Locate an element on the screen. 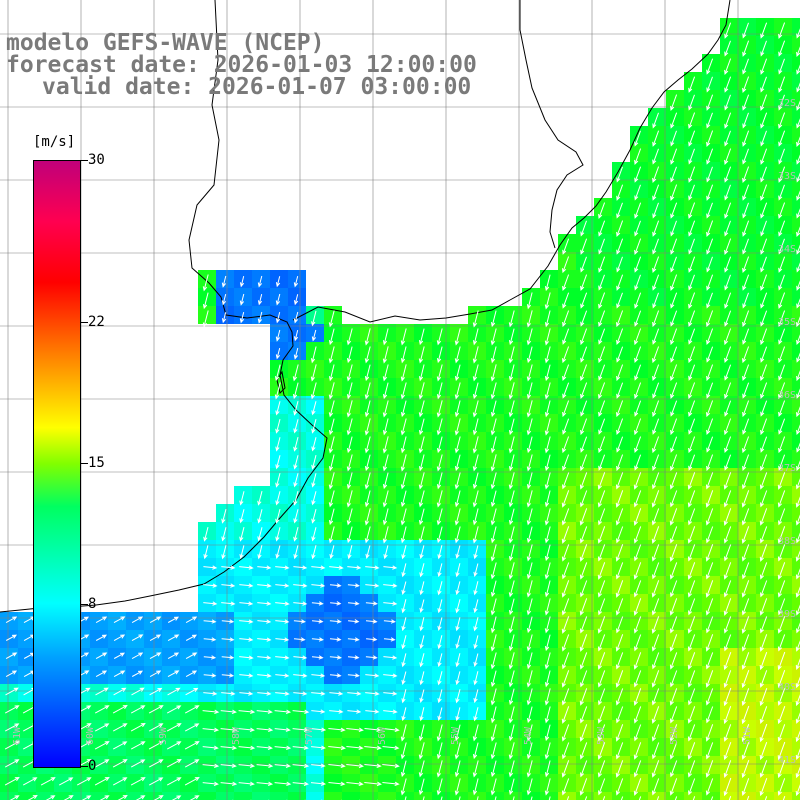  colorbar-tick-mark is located at coordinates (84, 463).